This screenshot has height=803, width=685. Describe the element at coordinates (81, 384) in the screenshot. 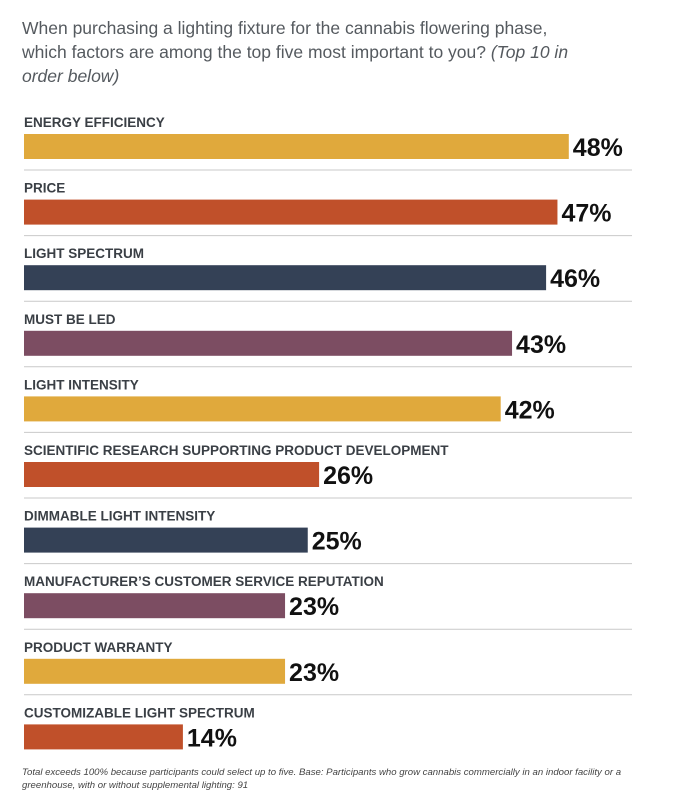

I see `category-label: LIGHT INTENSITY` at that location.